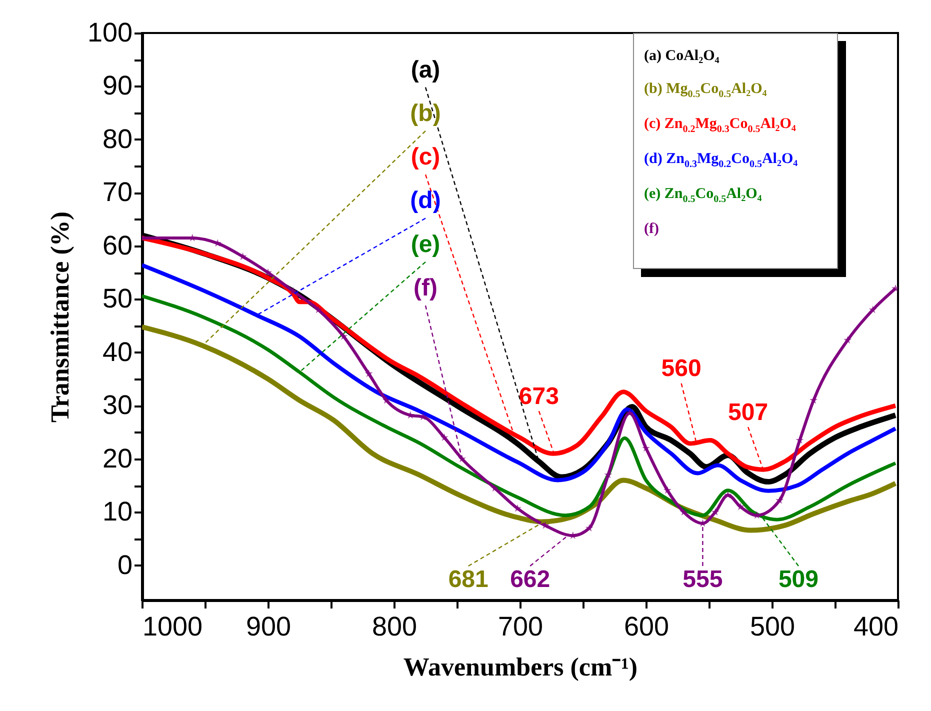  Describe the element at coordinates (647, 627) in the screenshot. I see `x-tick-label: 600` at that location.